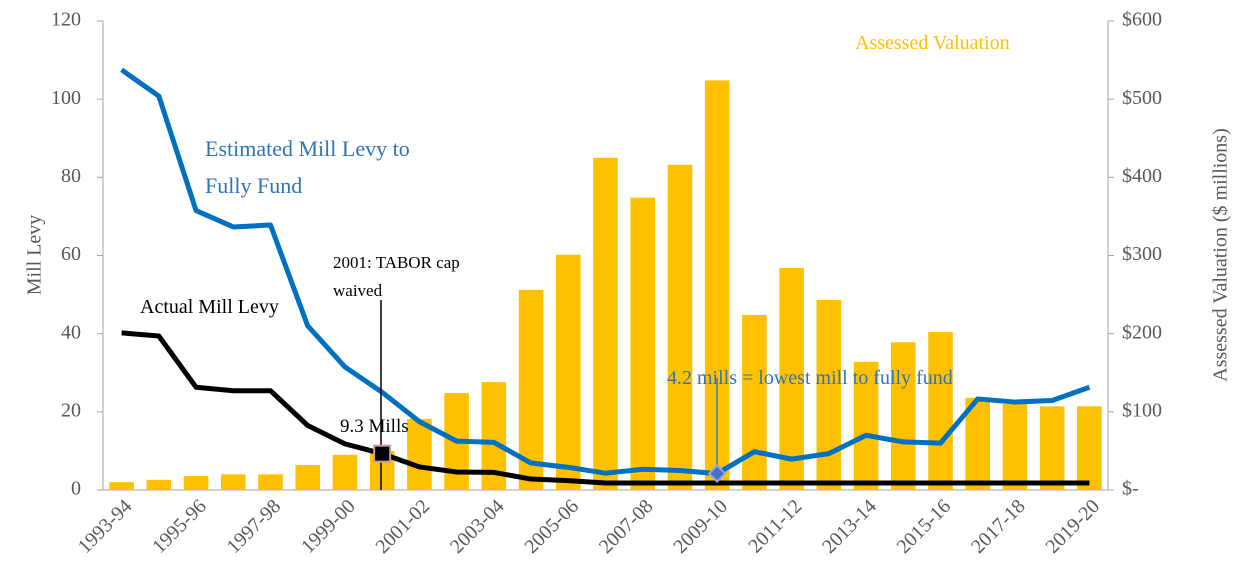 This screenshot has width=1238, height=580. Describe the element at coordinates (700, 526) in the screenshot. I see `x-tick-label: 2009-10` at that location.